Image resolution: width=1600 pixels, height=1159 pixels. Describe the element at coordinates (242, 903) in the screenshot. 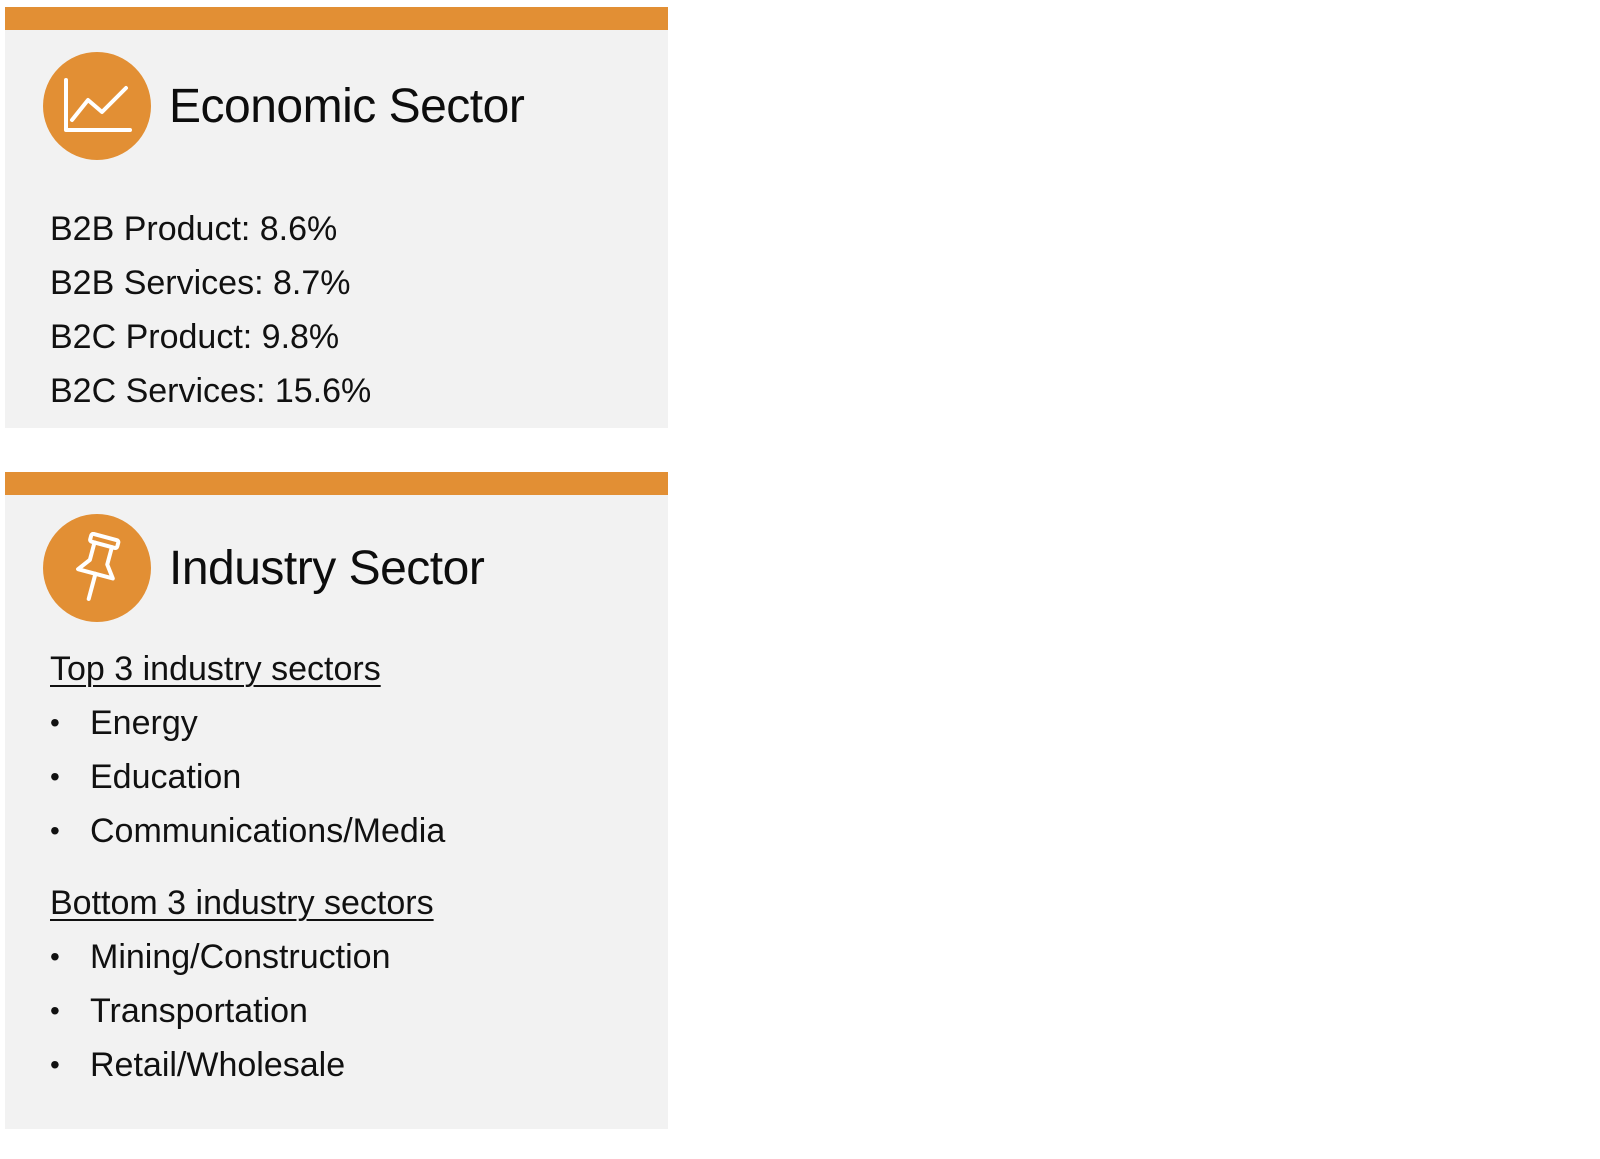

I see `bottom-sectors-heading: Bottom 3 industry sectors` at that location.